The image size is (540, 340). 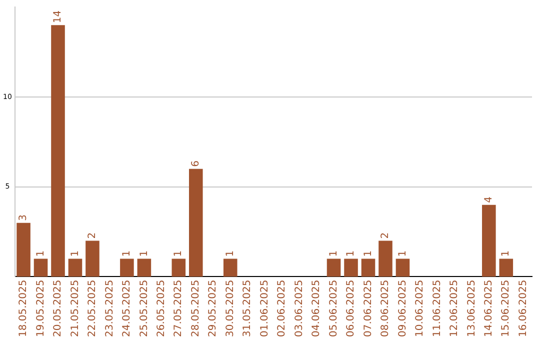 I want to click on x-tick-label: 23.05.2025, so click(x=110, y=309).